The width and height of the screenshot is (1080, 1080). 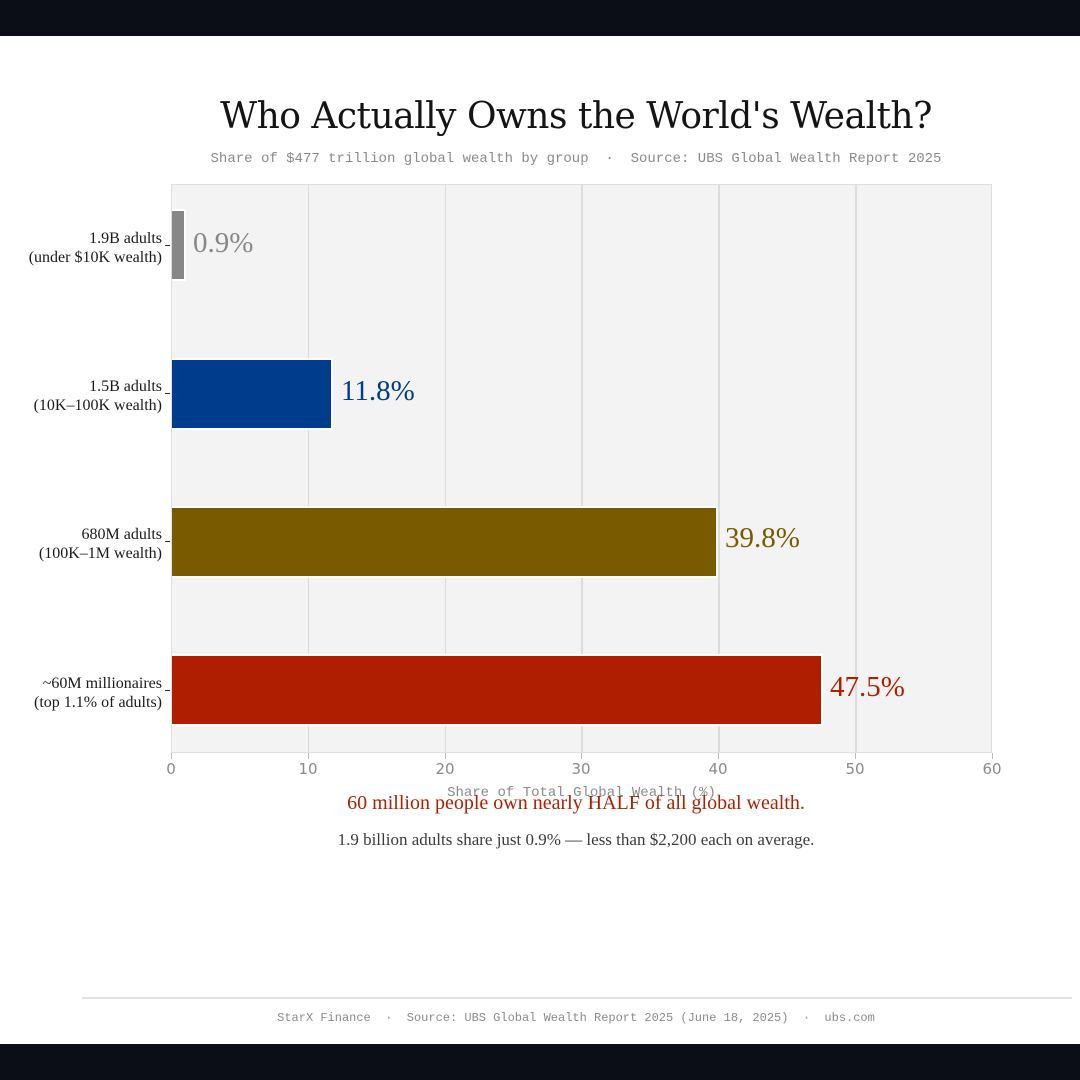 I want to click on x-tick-label-40: 40, so click(x=718, y=769).